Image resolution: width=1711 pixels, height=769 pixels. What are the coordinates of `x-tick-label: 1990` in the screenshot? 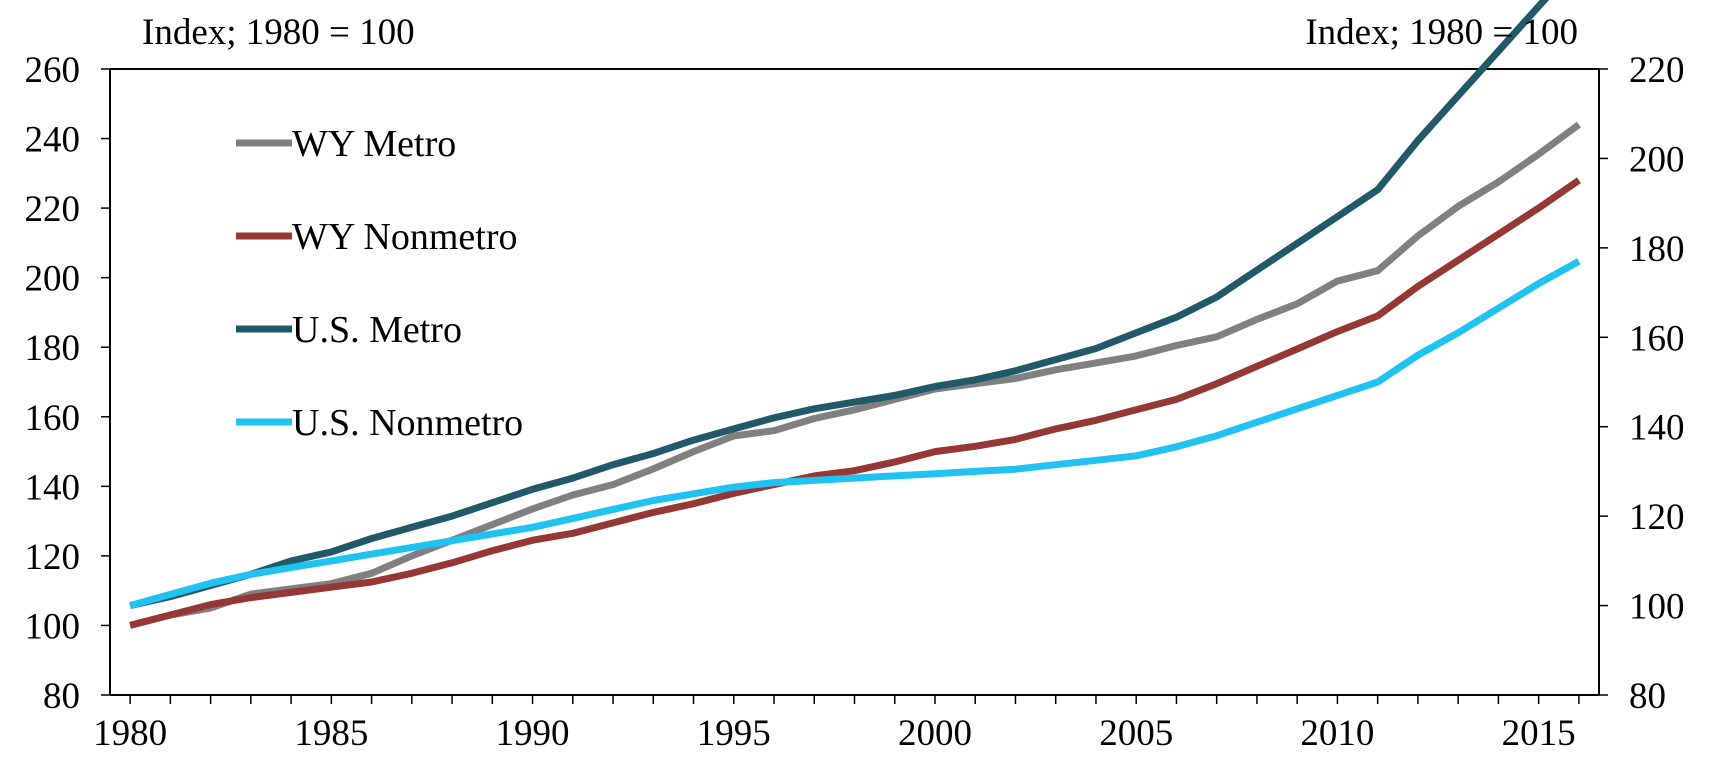 It's located at (533, 733).